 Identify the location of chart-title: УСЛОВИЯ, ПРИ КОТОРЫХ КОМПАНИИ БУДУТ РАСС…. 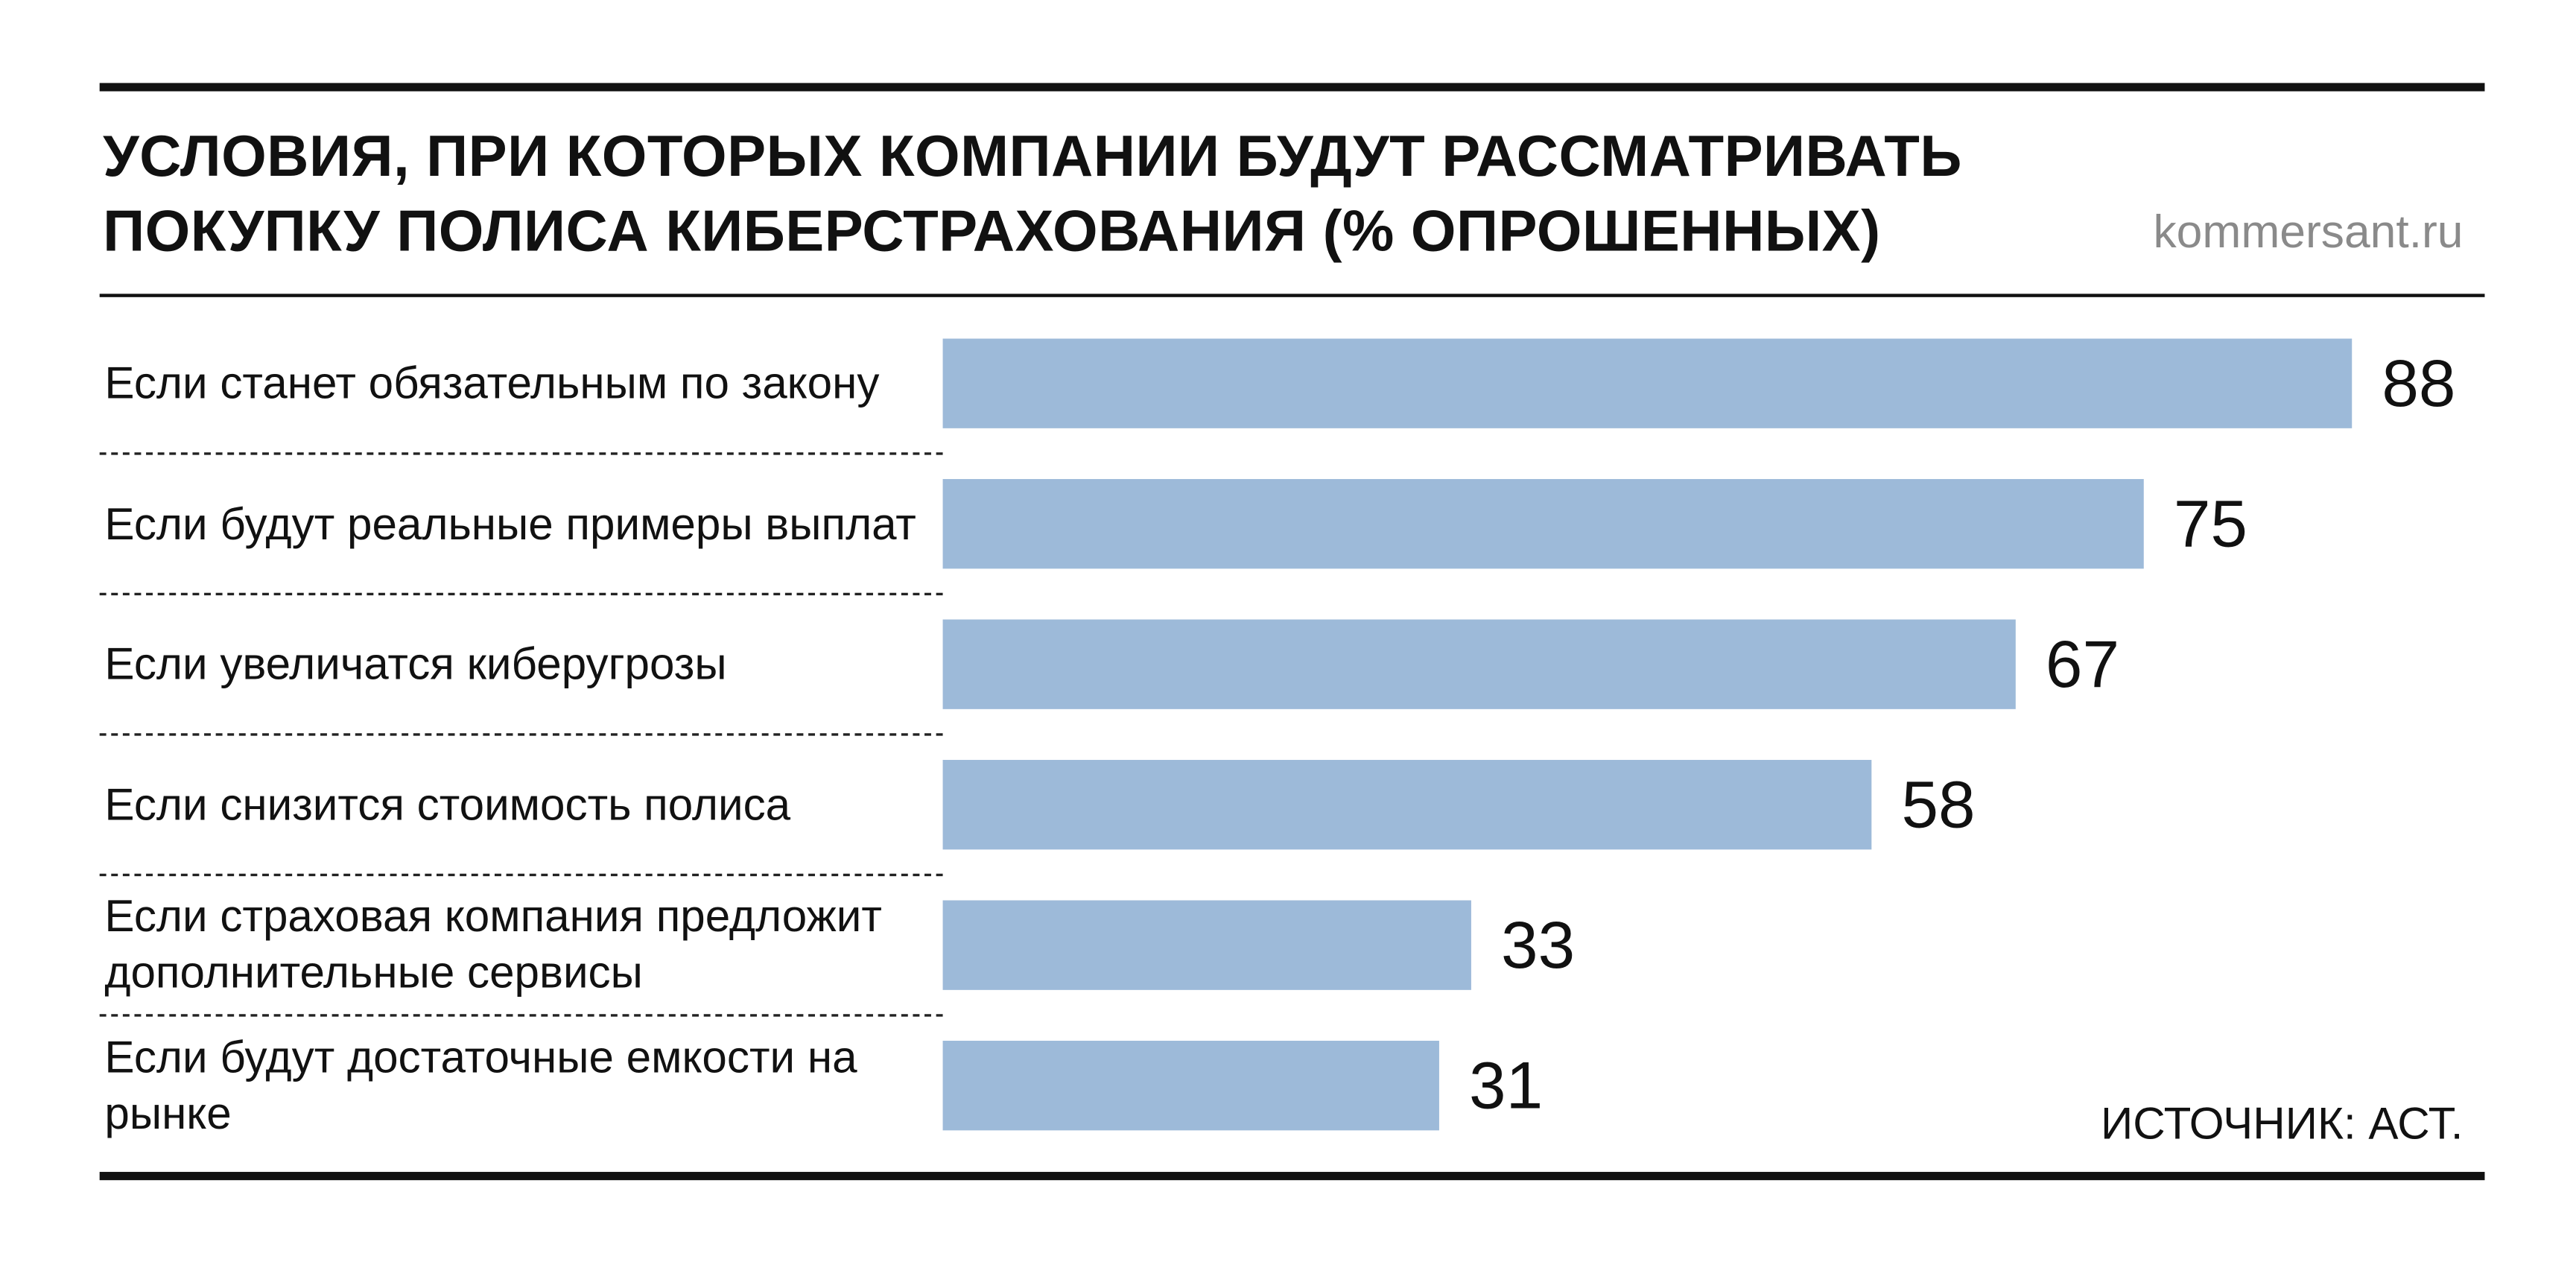
(1032, 194).